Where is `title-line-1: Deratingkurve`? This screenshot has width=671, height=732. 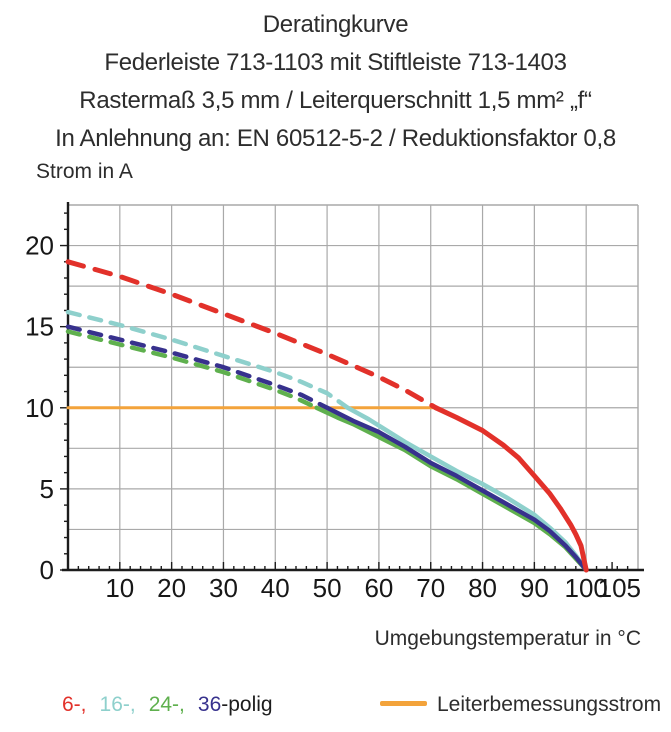 title-line-1: Deratingkurve is located at coordinates (335, 24).